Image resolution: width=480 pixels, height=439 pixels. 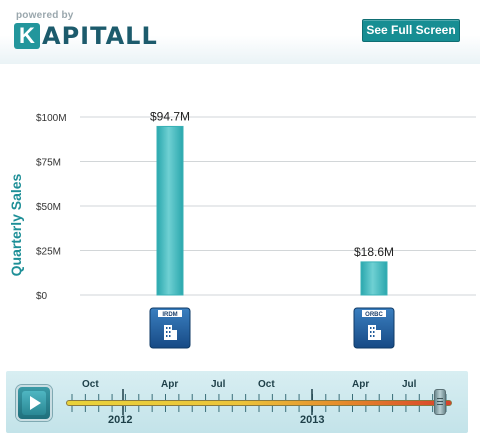 What do you see at coordinates (100, 36) in the screenshot?
I see `logo-text: APITALL` at bounding box center [100, 36].